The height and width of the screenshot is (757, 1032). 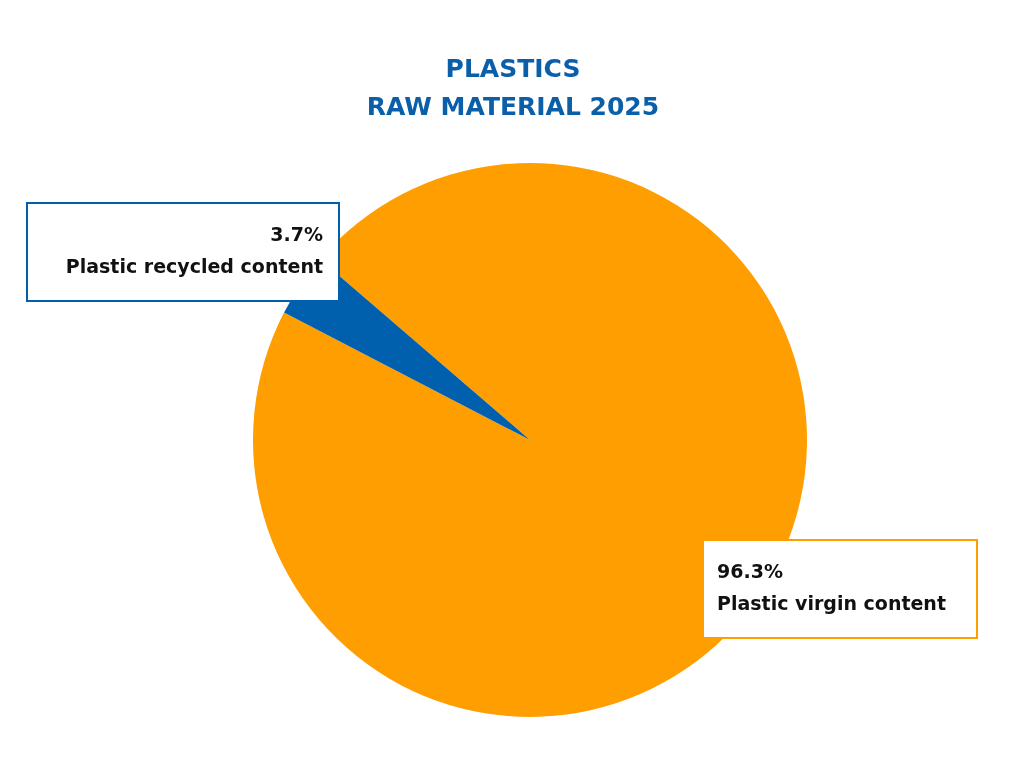 What do you see at coordinates (513, 87) in the screenshot?
I see `chart-title: PLASTICS RAW MATERIAL 2025` at bounding box center [513, 87].